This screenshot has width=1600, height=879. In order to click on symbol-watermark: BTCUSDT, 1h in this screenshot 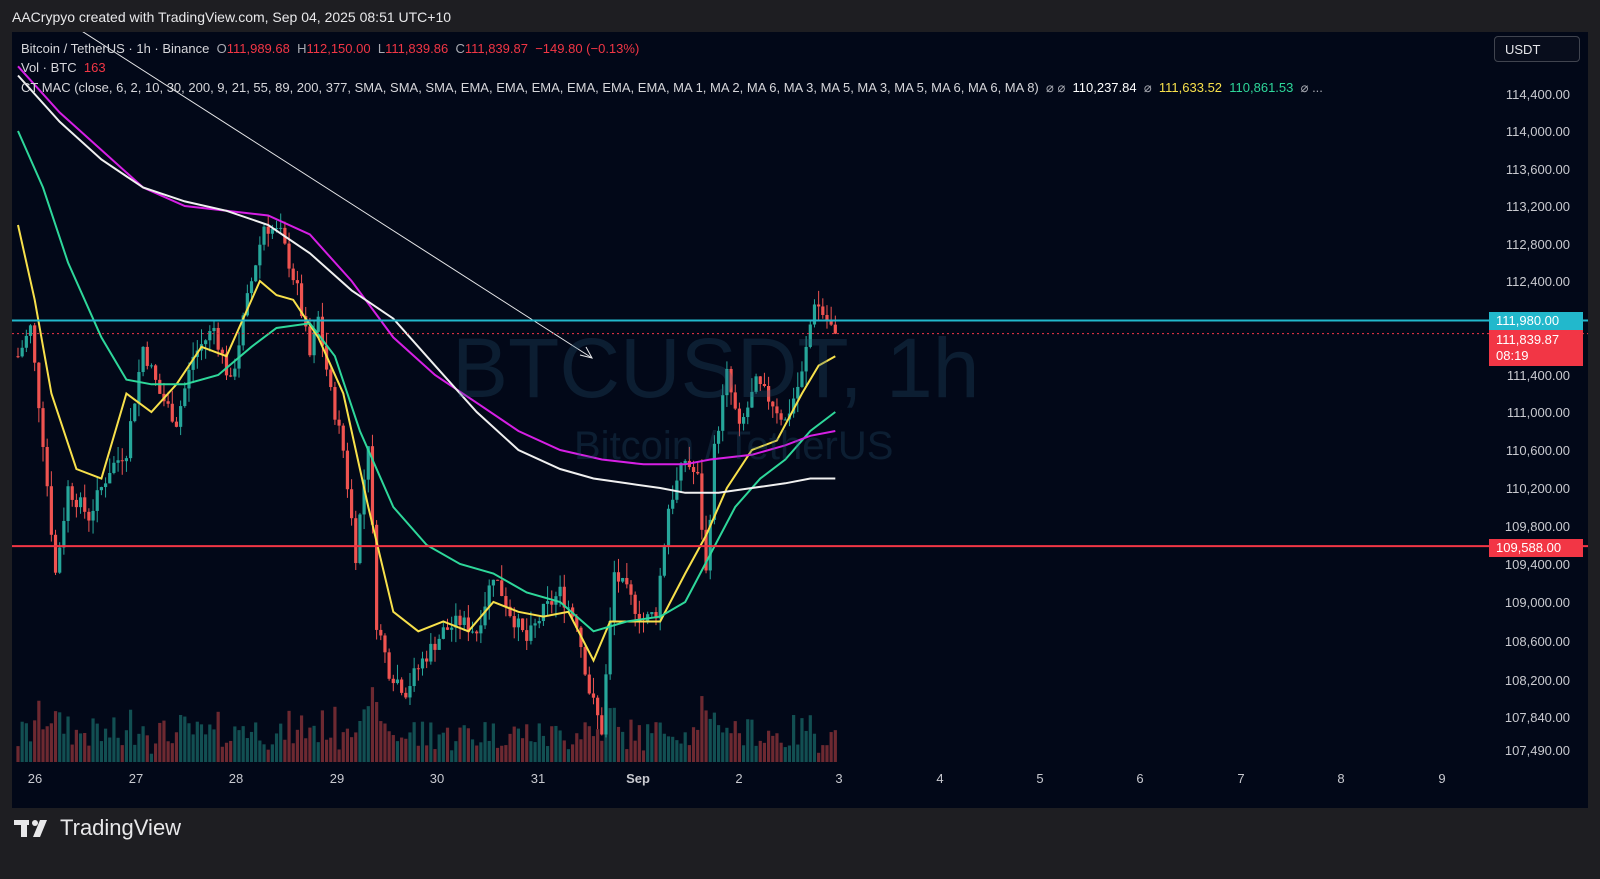, I will do `click(716, 368)`.